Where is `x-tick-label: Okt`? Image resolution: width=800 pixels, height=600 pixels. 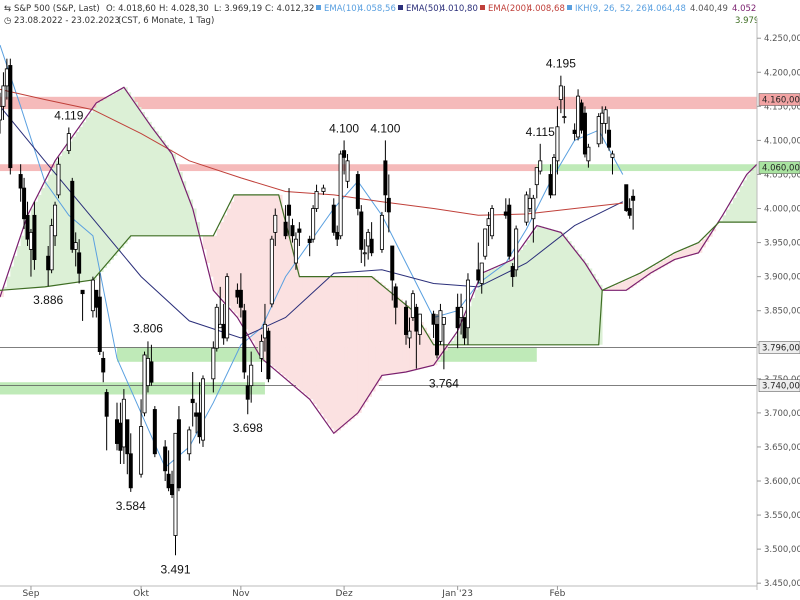
x-tick-label: Okt is located at coordinates (141, 594).